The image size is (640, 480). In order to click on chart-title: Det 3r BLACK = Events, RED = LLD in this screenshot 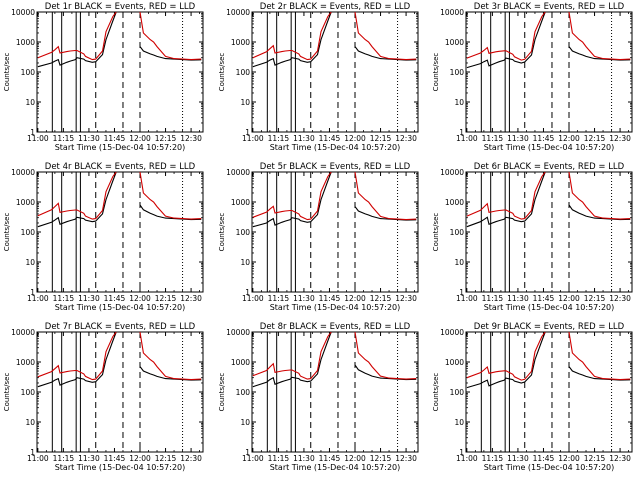, I will do `click(549, 7)`.